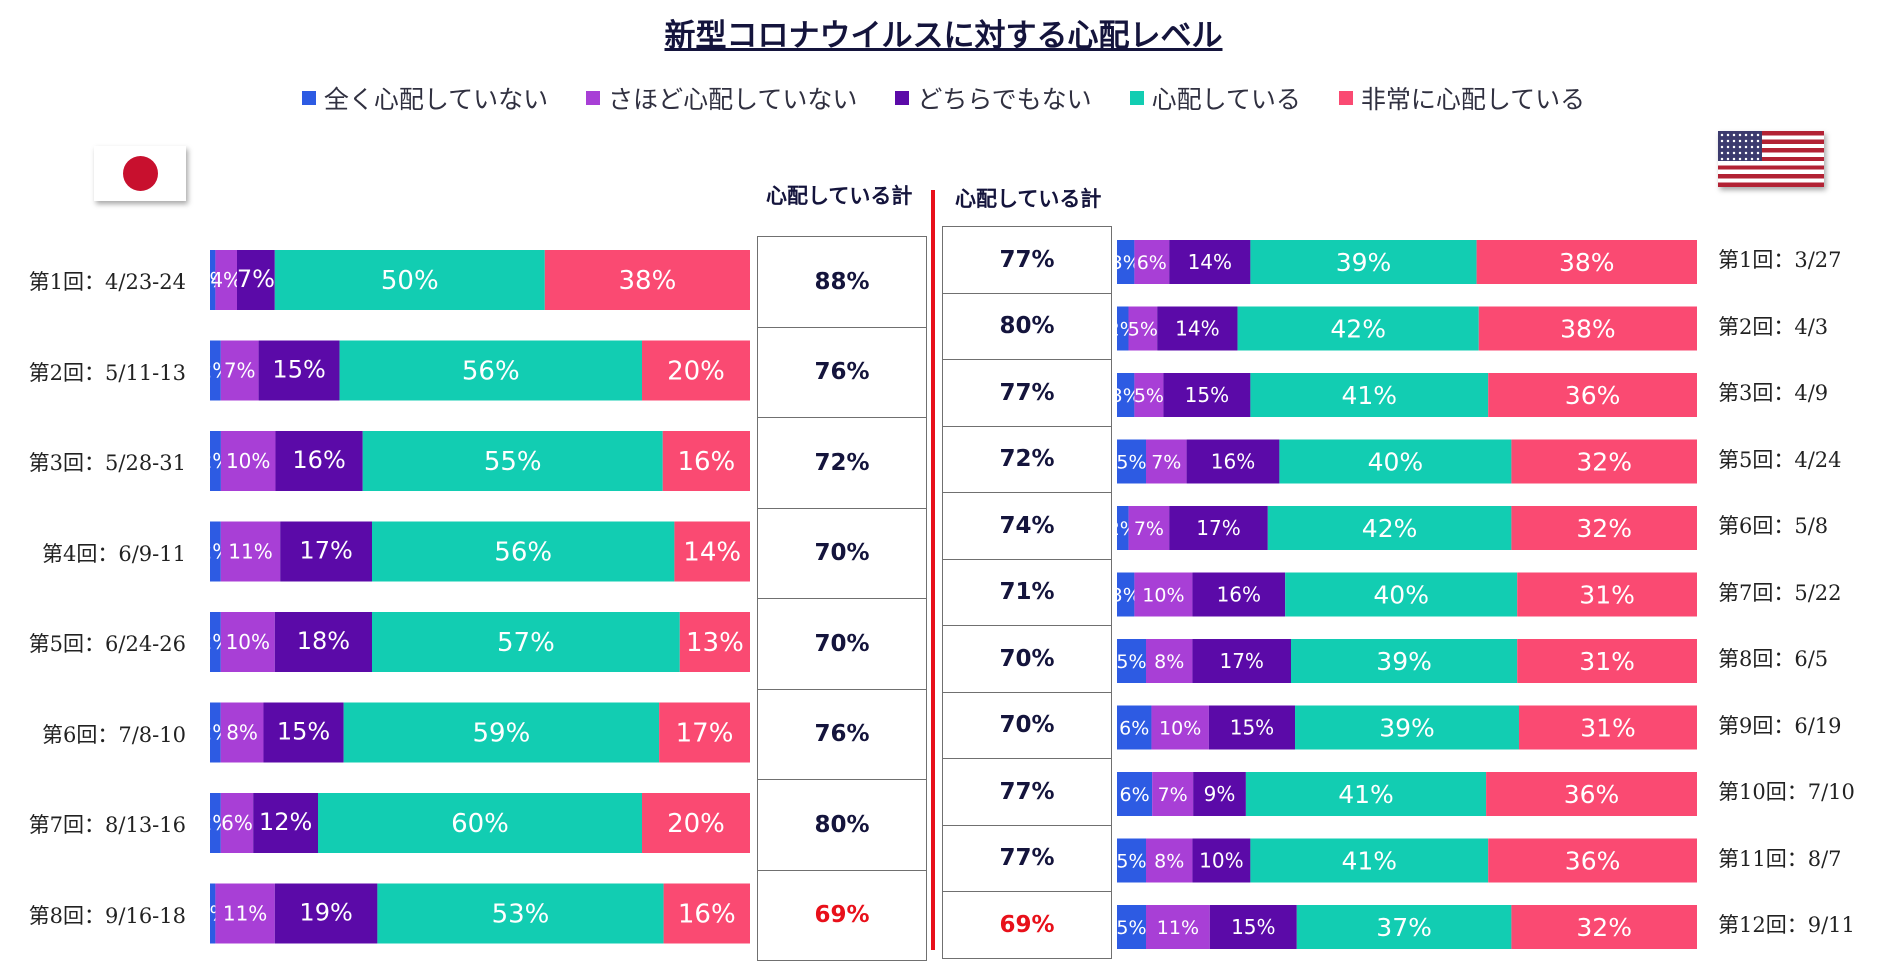 The height and width of the screenshot is (975, 1887). Describe the element at coordinates (1027, 725) in the screenshot. I see `usa-total-box: 70%` at that location.